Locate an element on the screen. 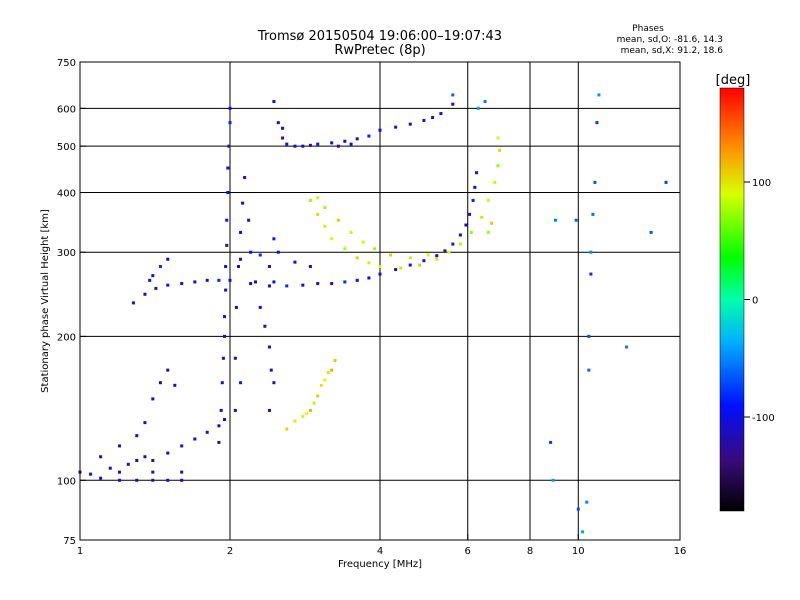 This screenshot has height=600, width=800. colorbar is located at coordinates (732, 299).